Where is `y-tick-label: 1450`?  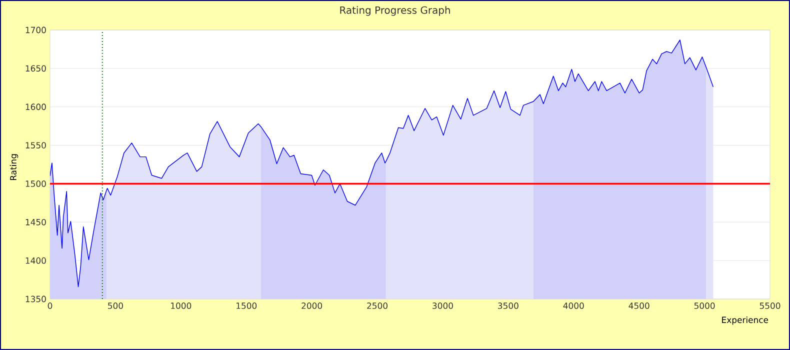
y-tick-label: 1450 is located at coordinates (36, 222).